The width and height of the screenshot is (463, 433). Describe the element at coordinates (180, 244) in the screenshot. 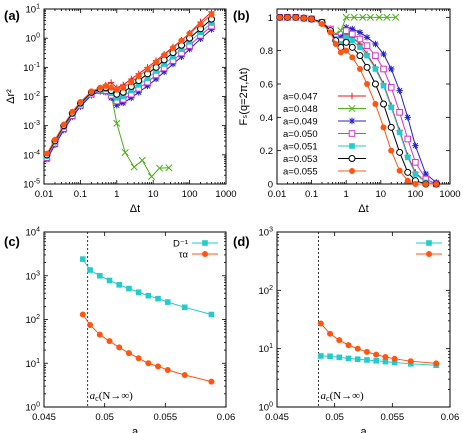

I see `legend-label: D⁻¹` at that location.